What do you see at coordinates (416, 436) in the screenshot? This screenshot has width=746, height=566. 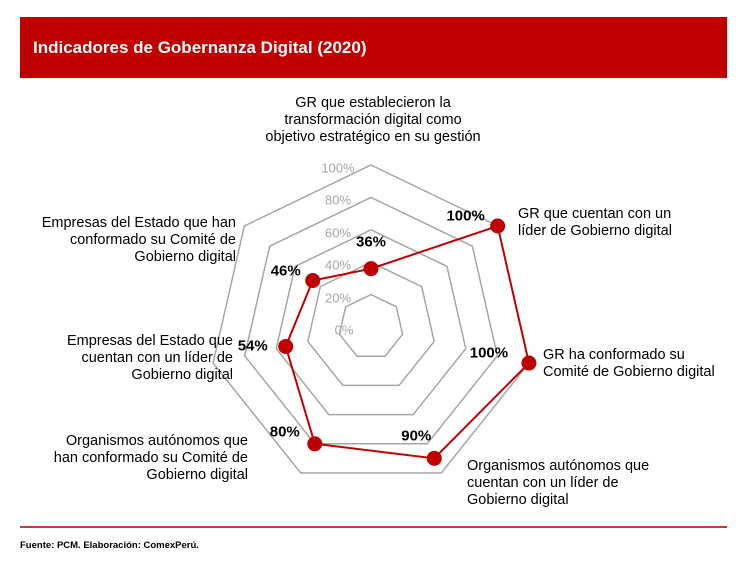 I see `data-label: 90%` at bounding box center [416, 436].